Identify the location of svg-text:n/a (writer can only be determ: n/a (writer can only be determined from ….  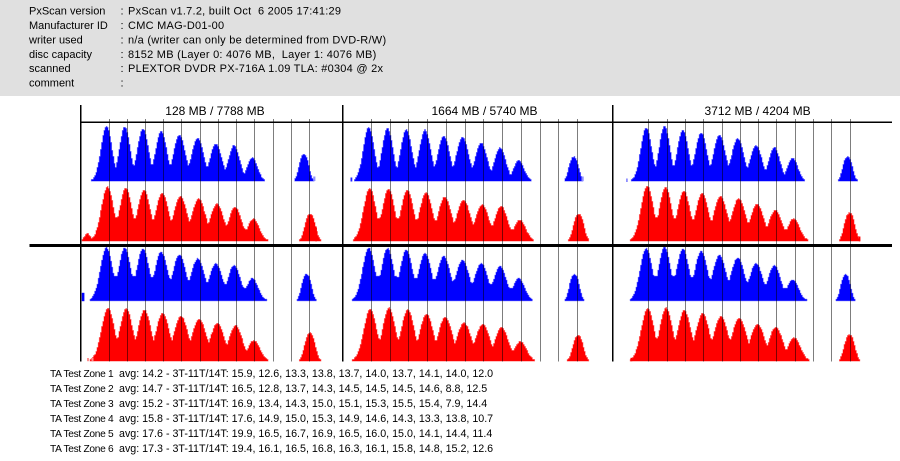
(257, 40).